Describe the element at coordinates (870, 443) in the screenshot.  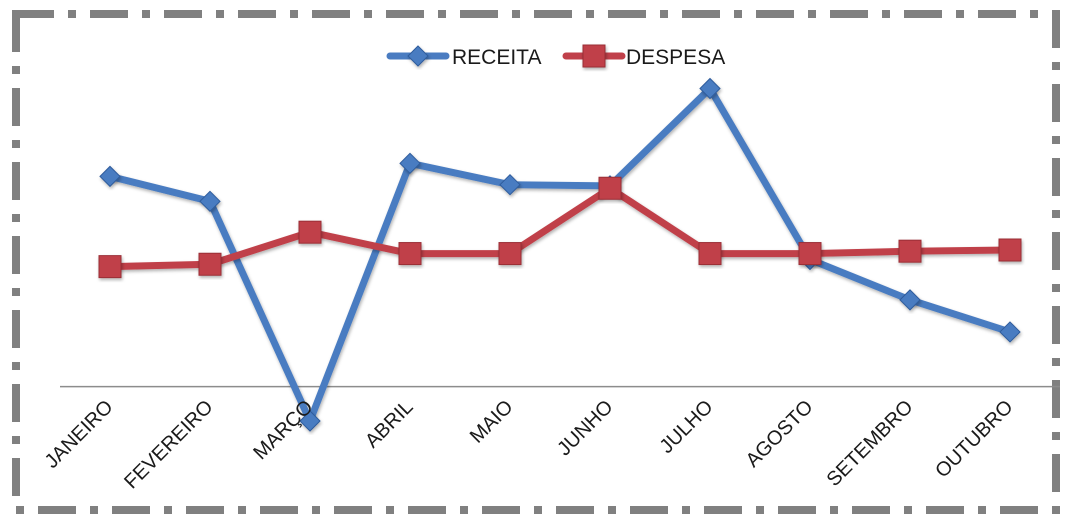
I see `x-tick-label: SETEMBRO` at that location.